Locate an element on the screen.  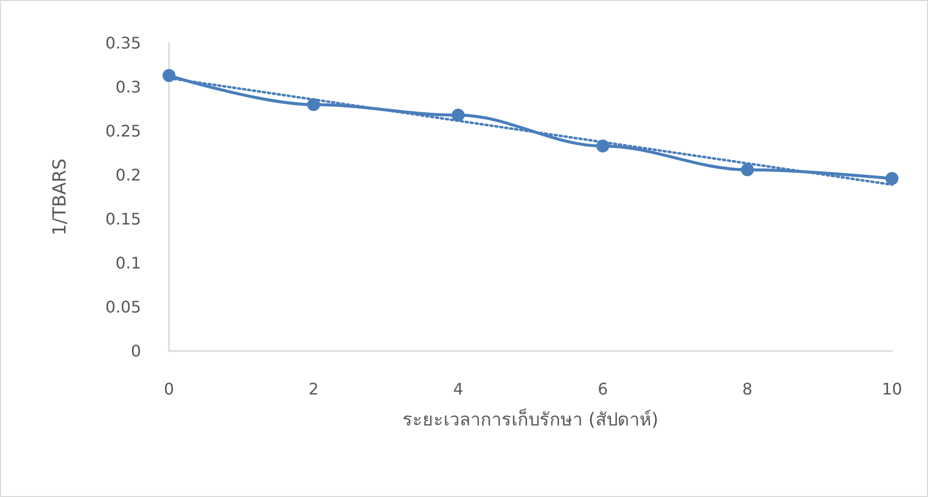
y-tick-label: 0.05 is located at coordinates (123, 307).